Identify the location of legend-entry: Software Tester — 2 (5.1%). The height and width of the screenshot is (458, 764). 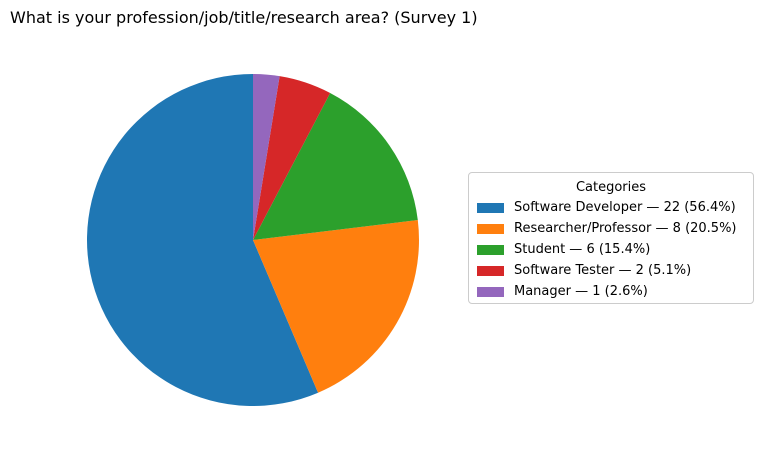
(611, 270).